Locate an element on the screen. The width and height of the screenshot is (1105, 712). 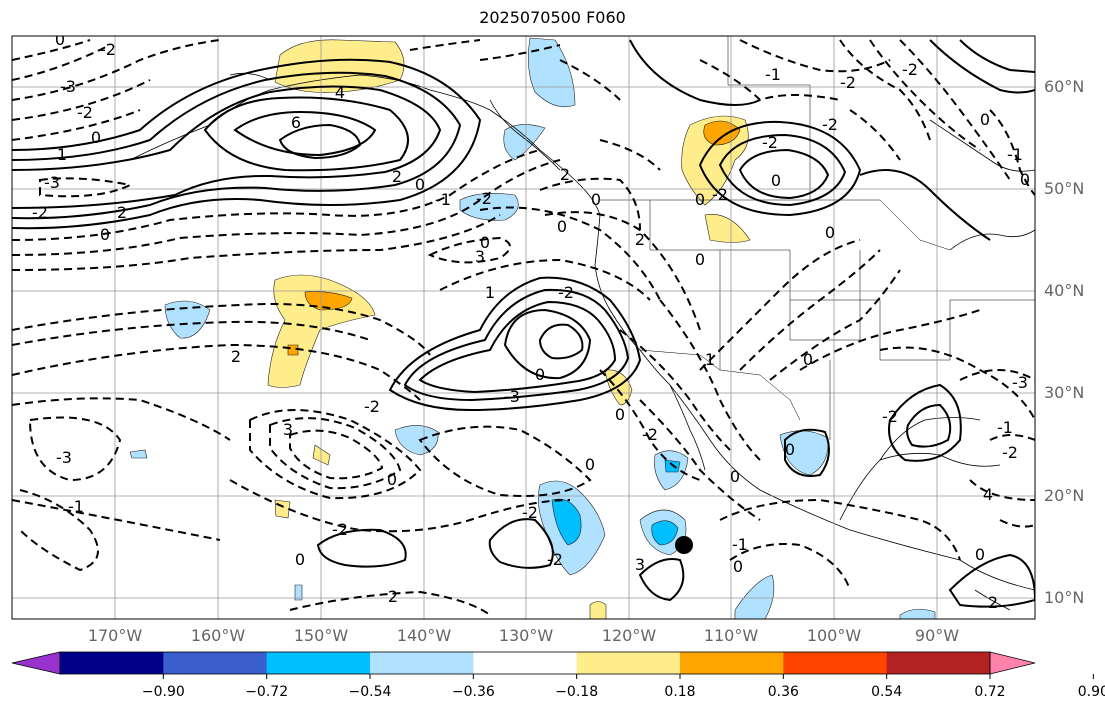
latitude-label: 30°N is located at coordinates (1064, 392).